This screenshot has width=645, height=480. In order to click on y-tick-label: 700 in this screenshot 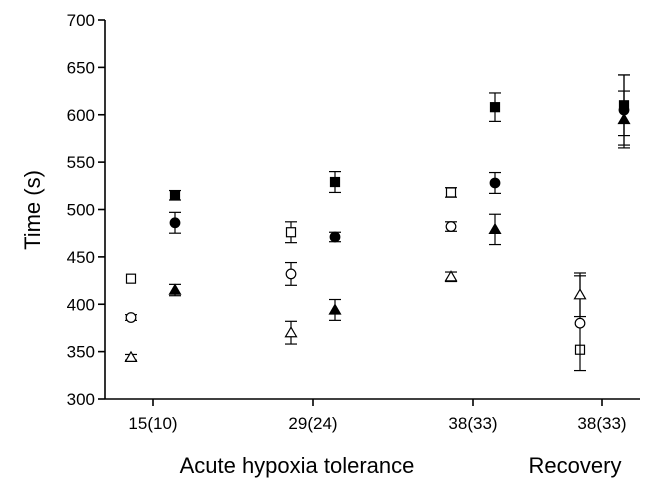, I will do `click(81, 20)`.